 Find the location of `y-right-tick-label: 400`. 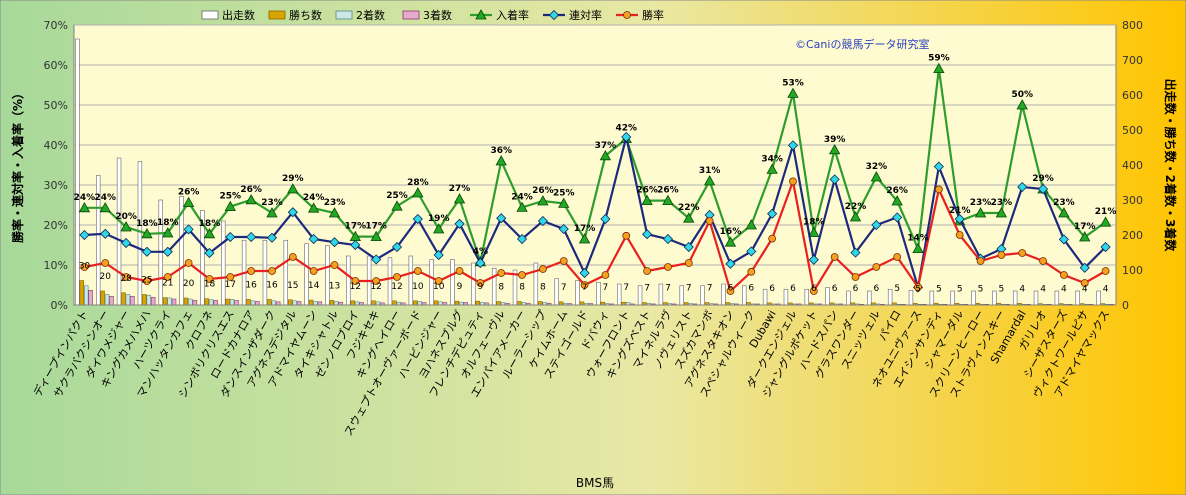

y-right-tick-label: 400 is located at coordinates (1132, 165).